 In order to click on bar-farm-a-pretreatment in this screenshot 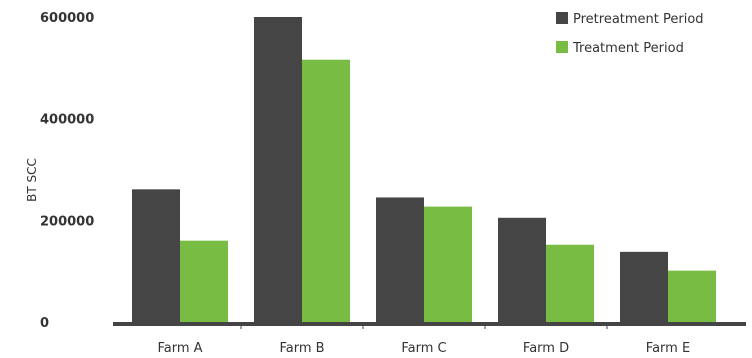, I will do `click(156, 255)`.